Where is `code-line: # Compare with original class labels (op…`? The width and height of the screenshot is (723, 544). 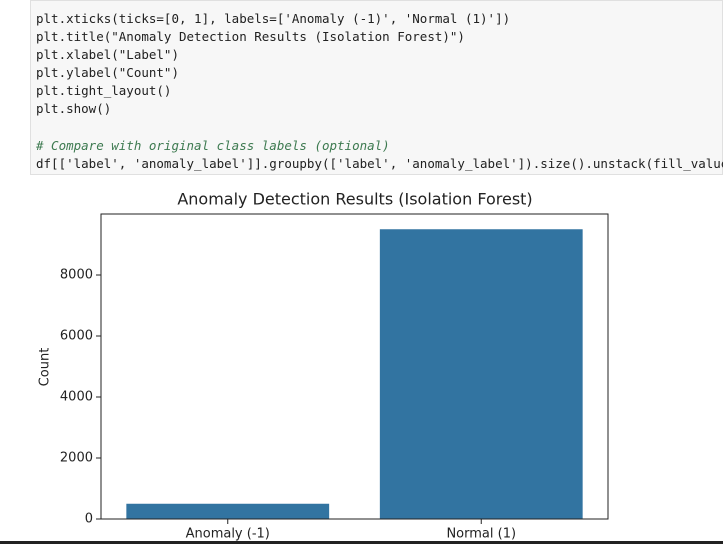 code-line: # Compare with original class labels (op… is located at coordinates (213, 145).